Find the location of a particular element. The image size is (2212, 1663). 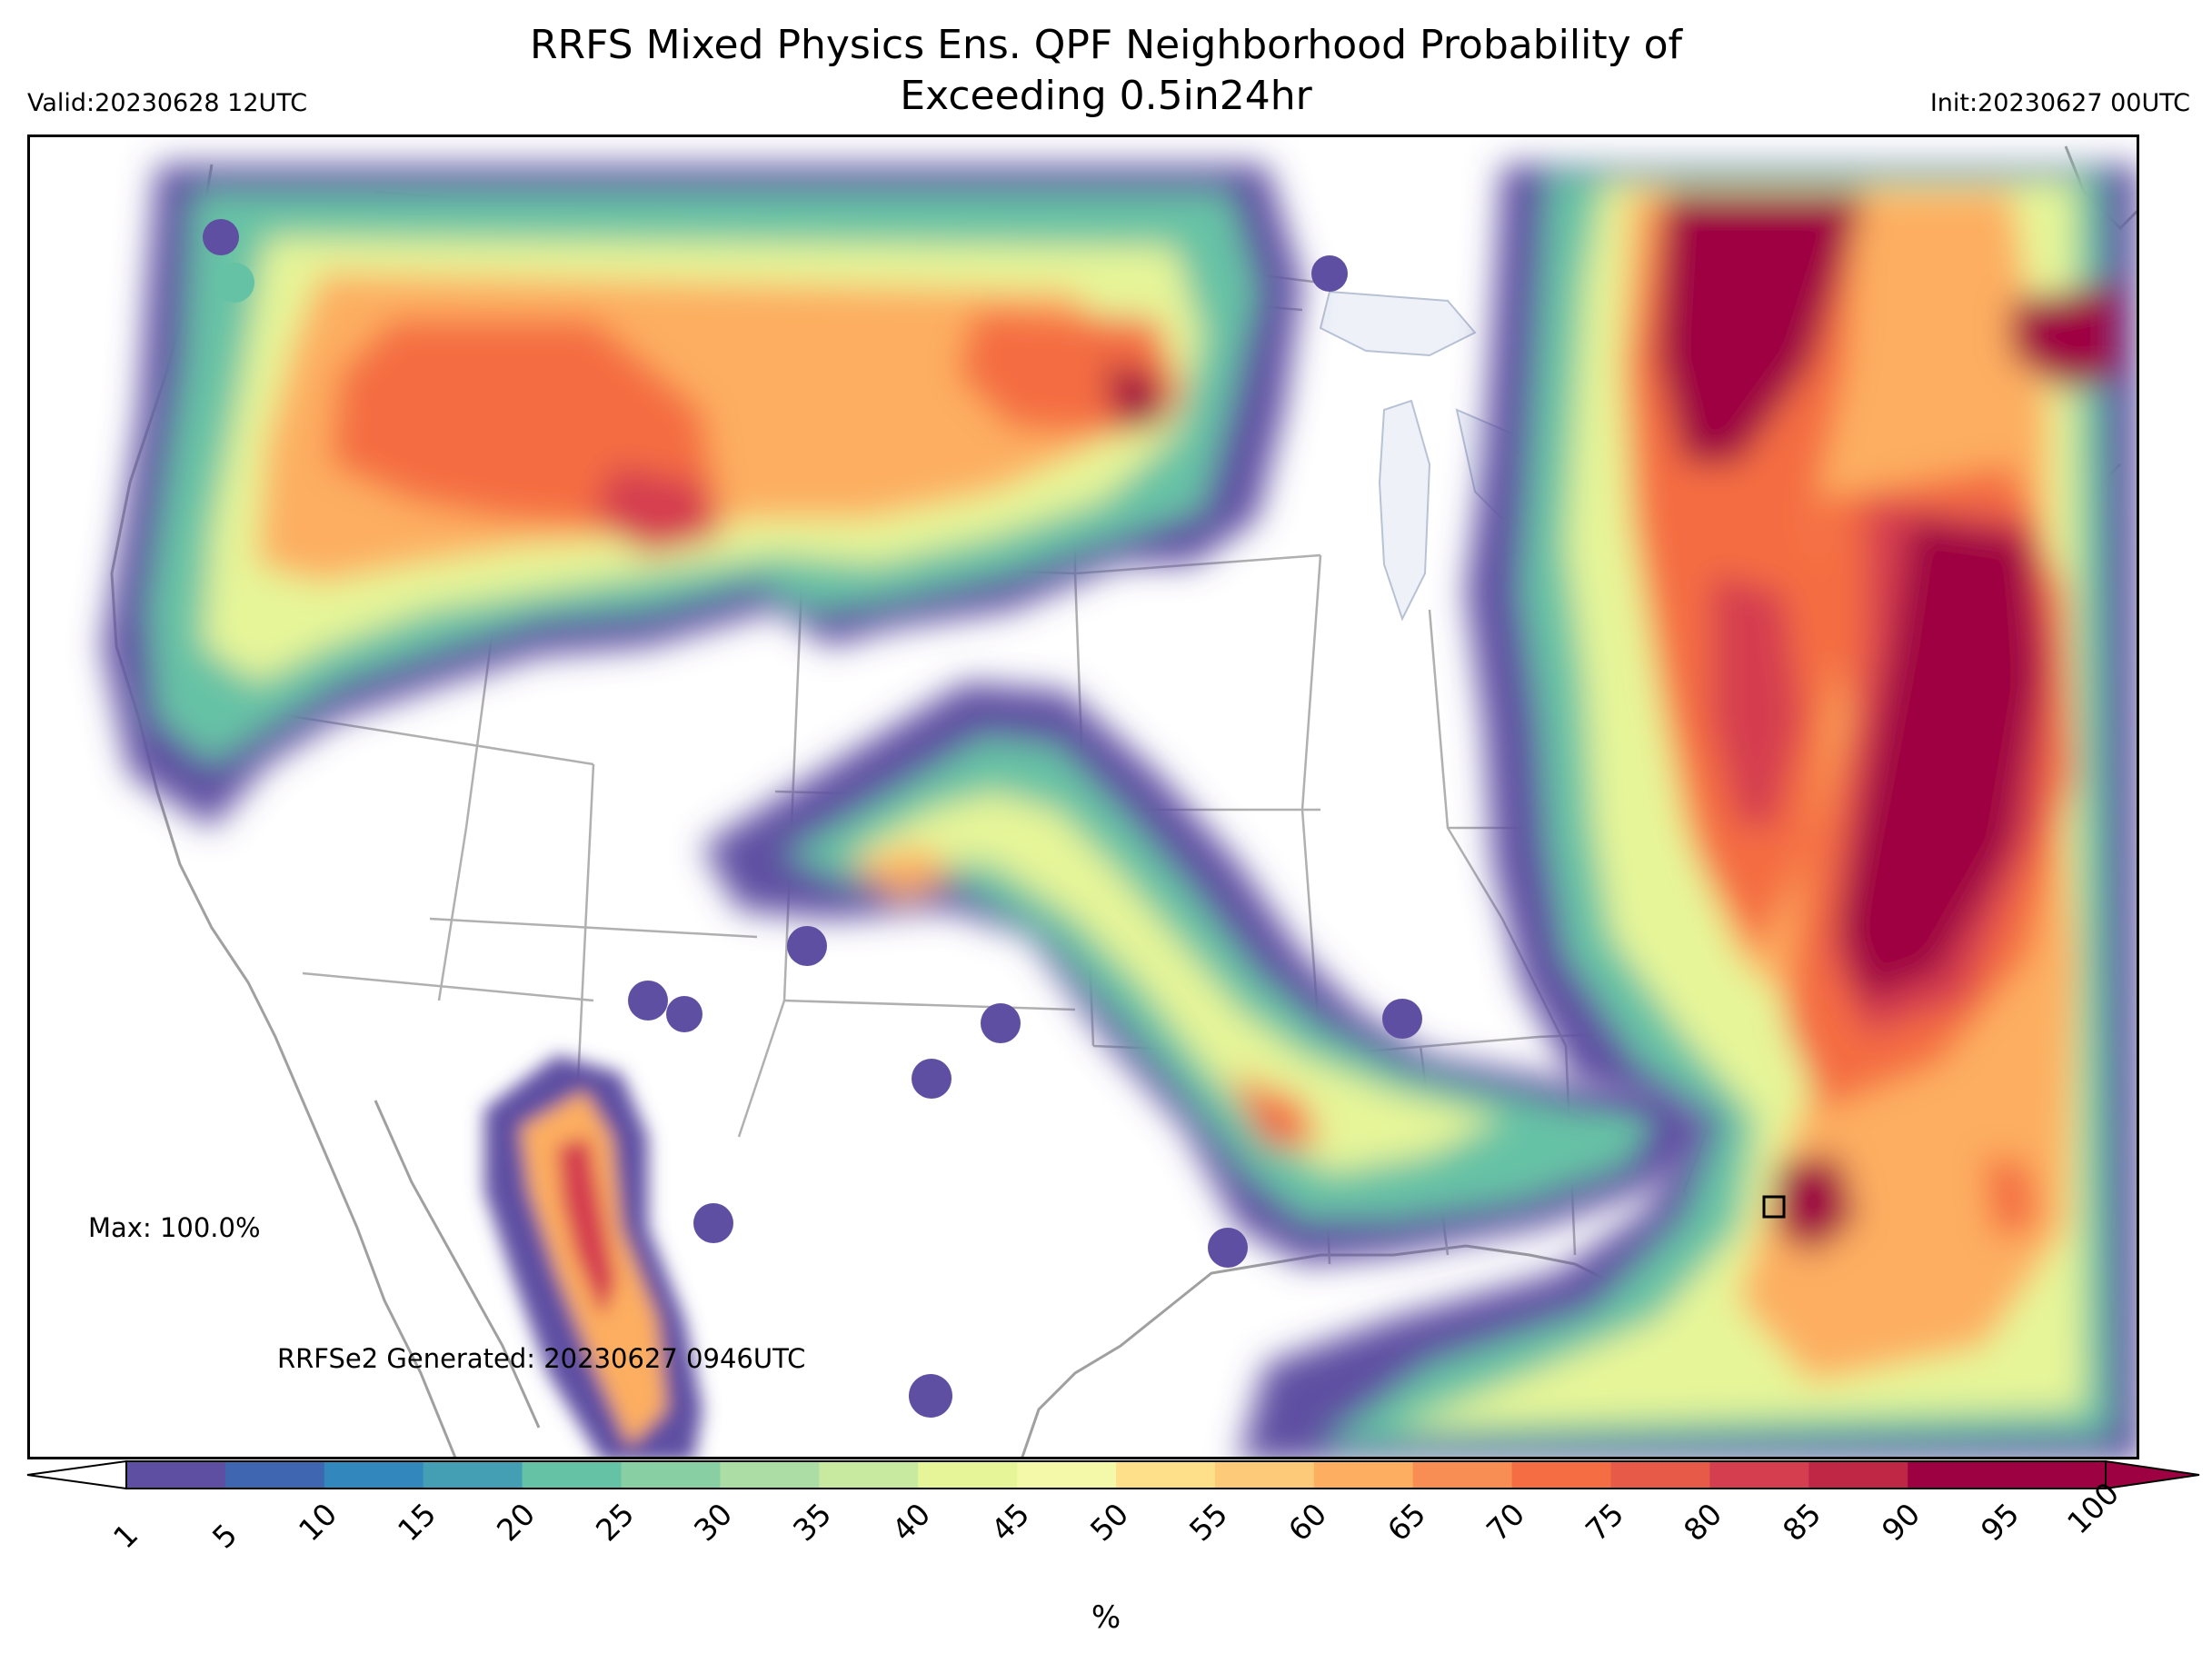

colorbar-label: % is located at coordinates (1106, 1617).